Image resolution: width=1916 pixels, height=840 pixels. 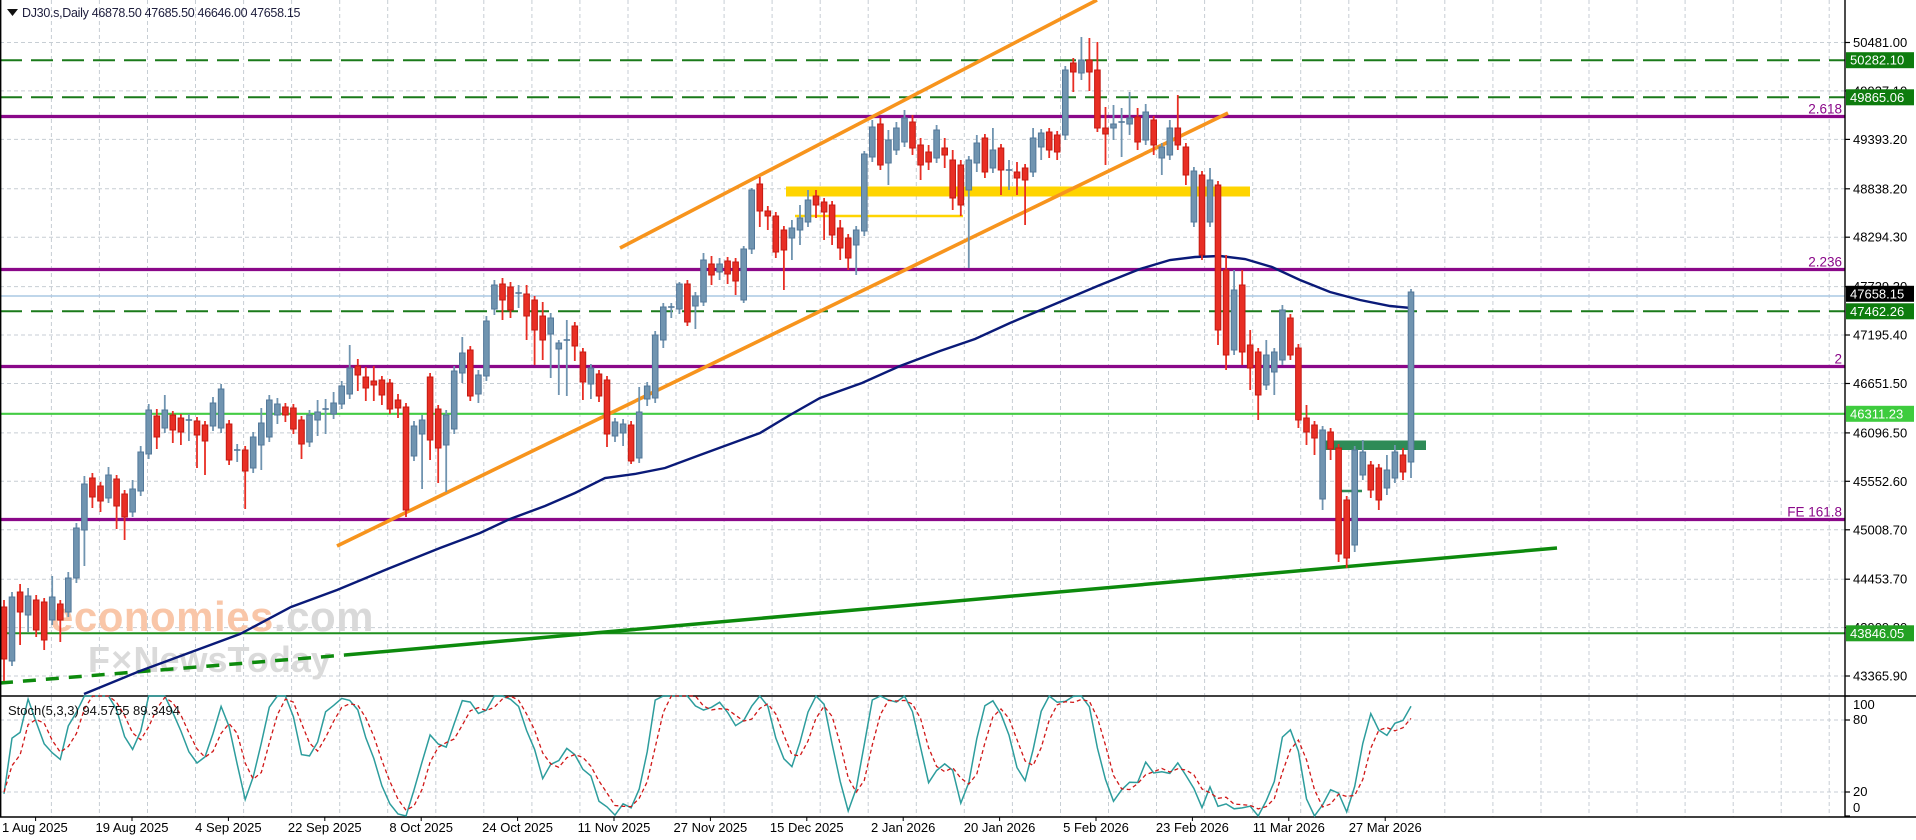 What do you see at coordinates (1192, 827) in the screenshot?
I see `svg-text: 23 Feb 2026` at bounding box center [1192, 827].